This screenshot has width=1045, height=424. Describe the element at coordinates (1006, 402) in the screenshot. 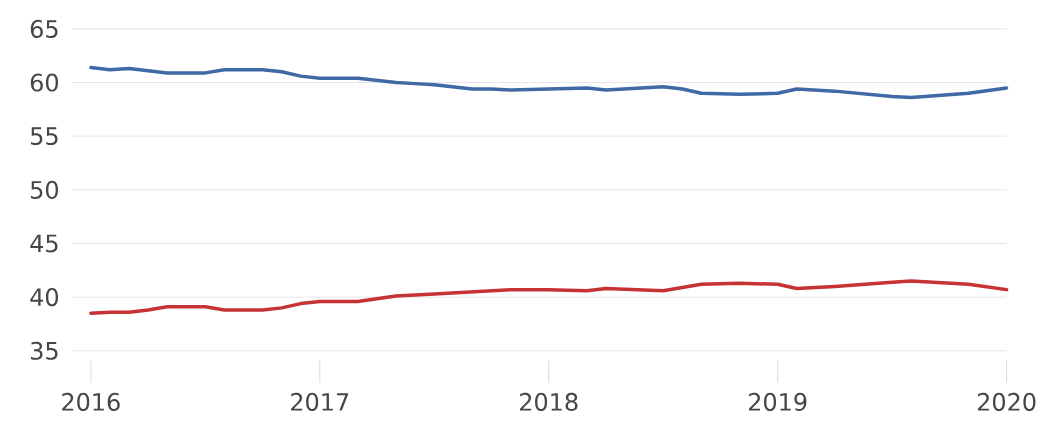

I see `x-tick-label: 2020` at that location.